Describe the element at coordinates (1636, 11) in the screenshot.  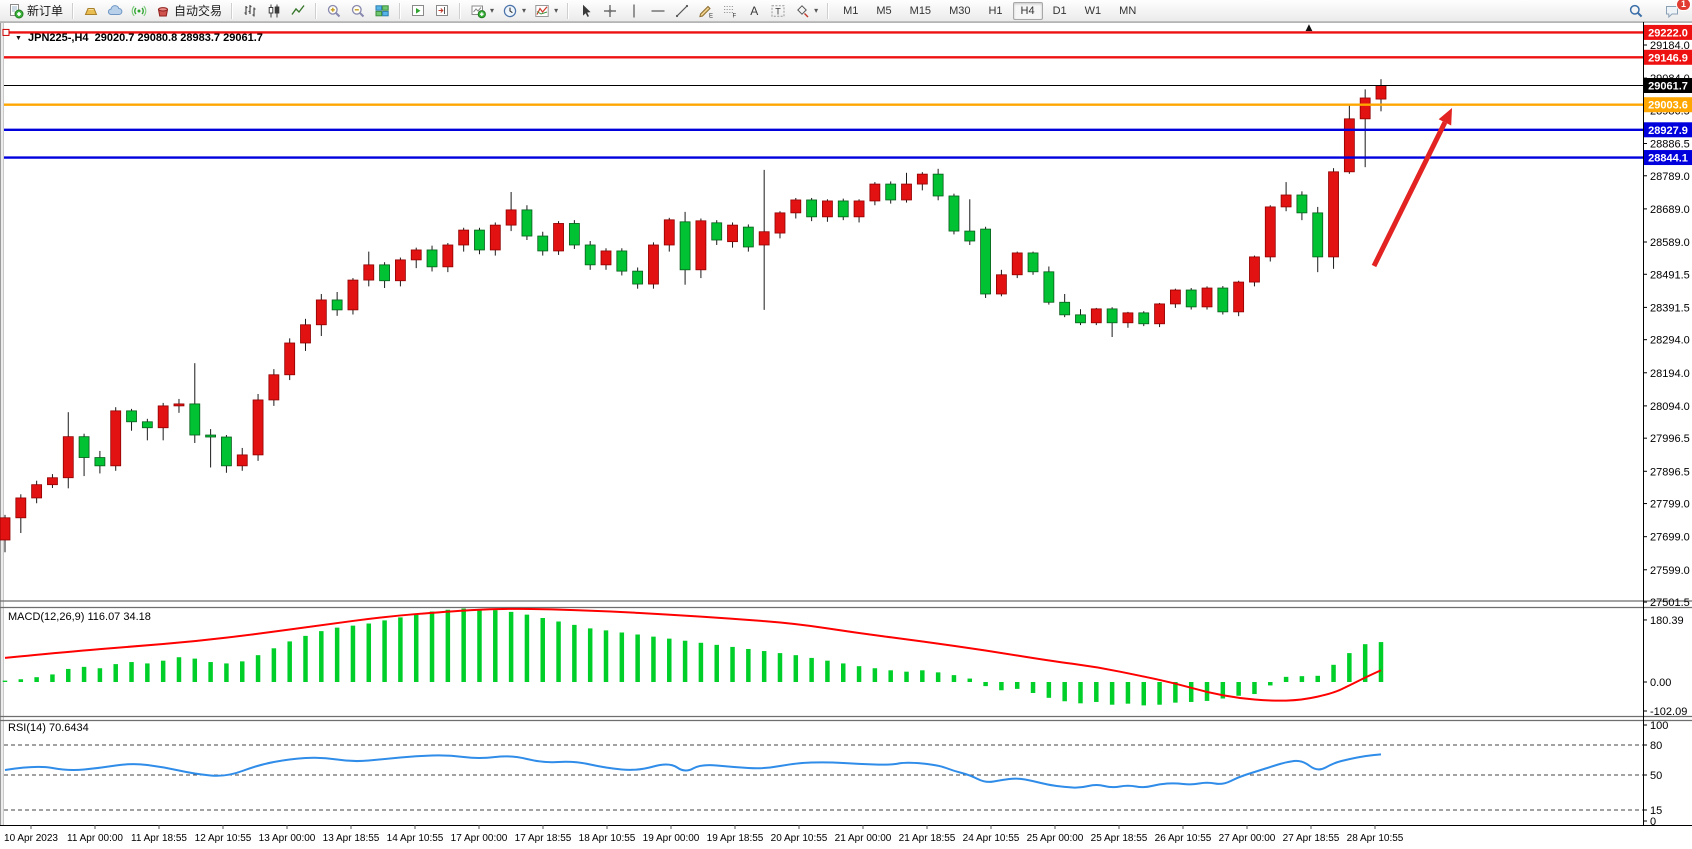
I see `search-button` at that location.